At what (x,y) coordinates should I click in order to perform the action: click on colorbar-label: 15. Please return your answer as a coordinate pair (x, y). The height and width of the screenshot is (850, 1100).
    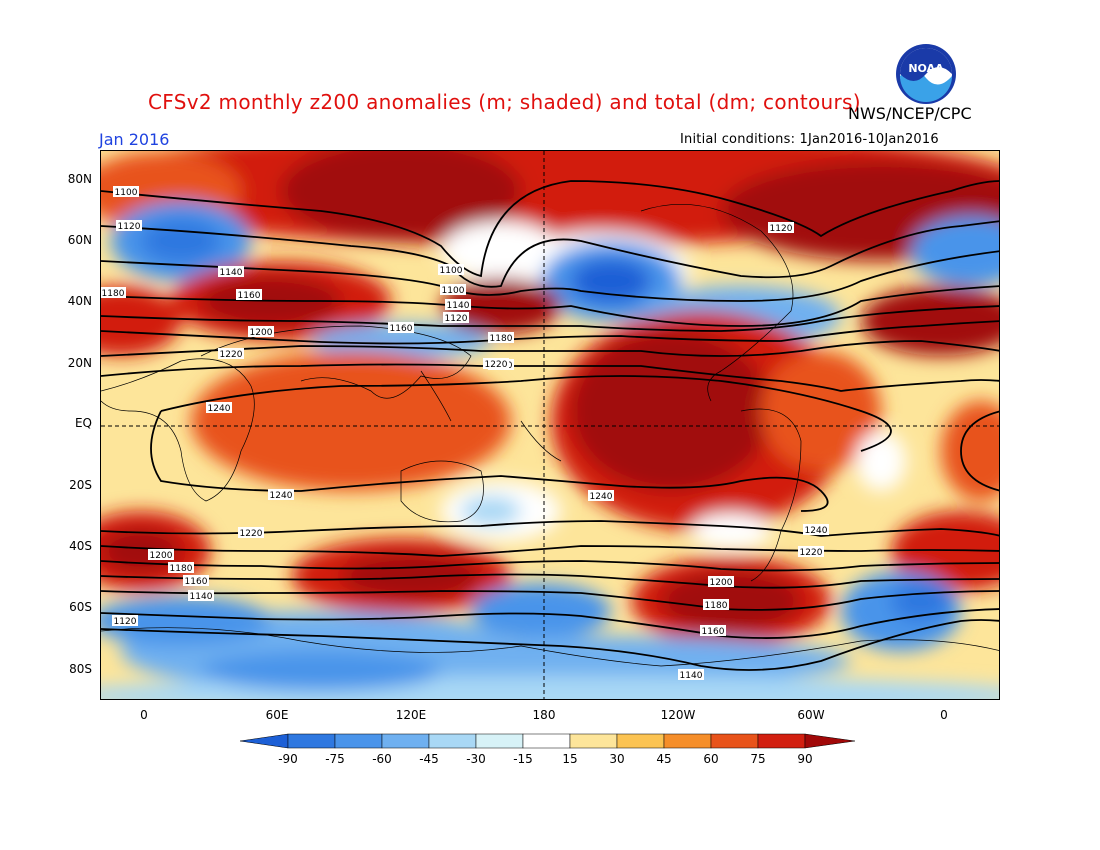
    Looking at the image, I should click on (570, 759).